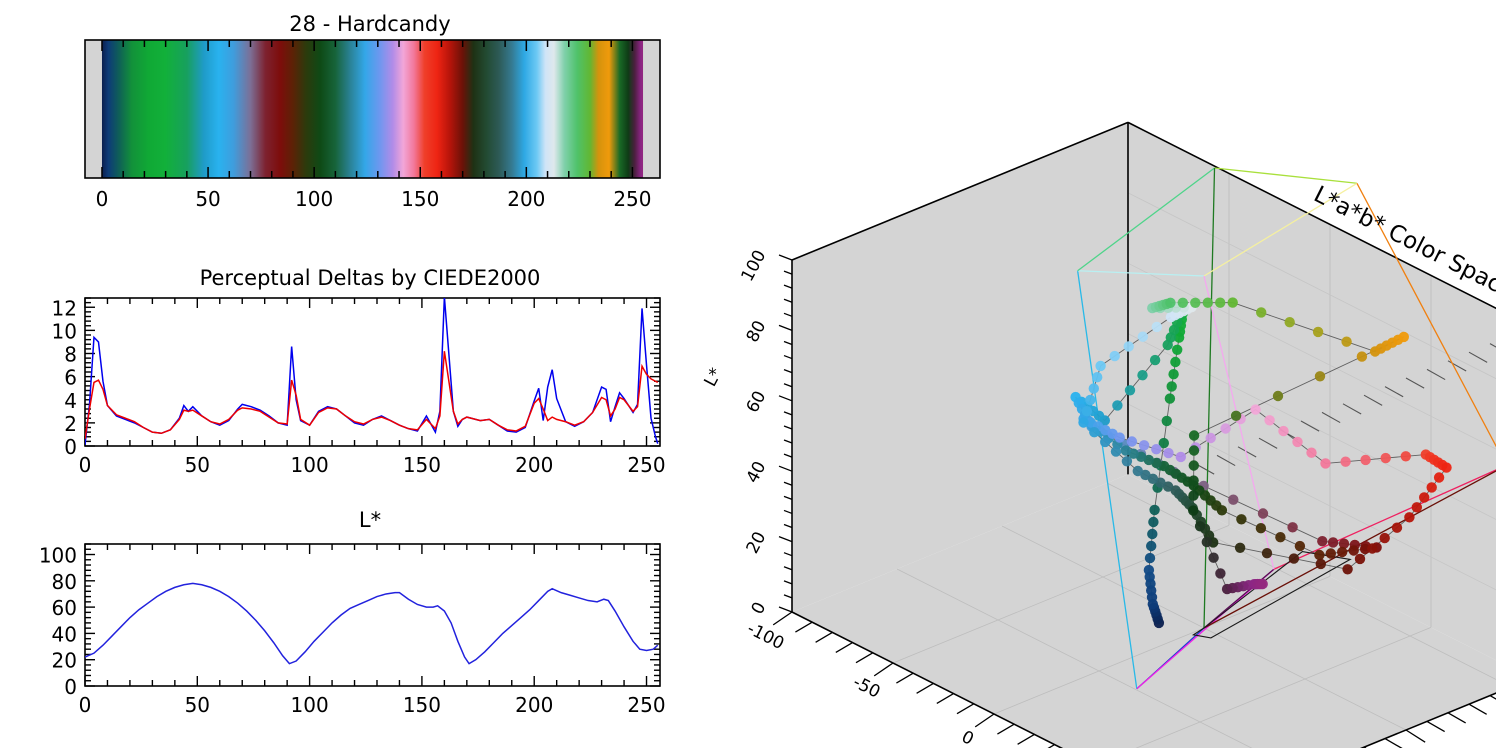 Image resolution: width=1496 pixels, height=748 pixels. Describe the element at coordinates (70, 378) in the screenshot. I see `svg-text: 6` at that location.